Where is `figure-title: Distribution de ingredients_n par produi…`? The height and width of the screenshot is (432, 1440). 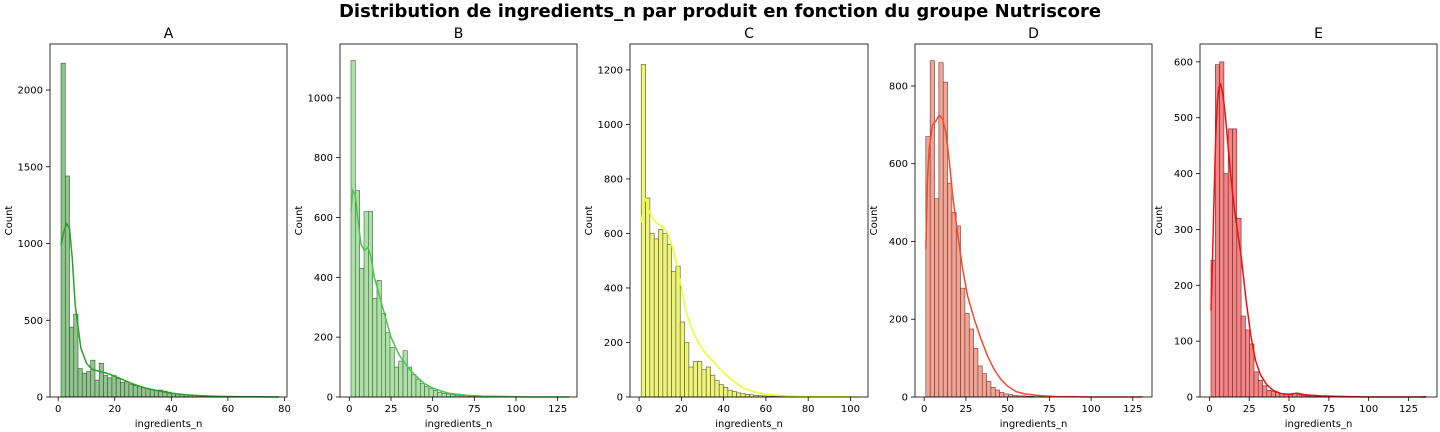
figure-title: Distribution de ingredients_n par produi… is located at coordinates (720, 11).